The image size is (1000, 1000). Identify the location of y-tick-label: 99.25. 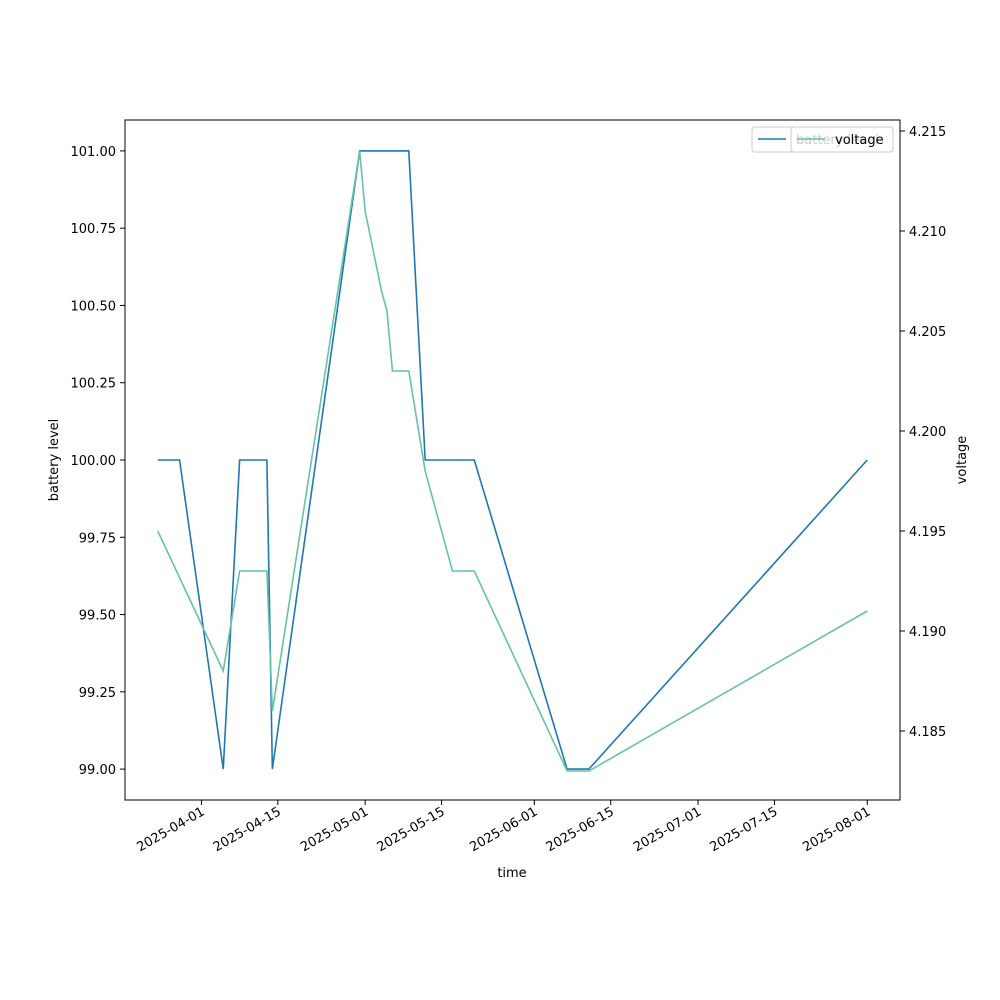
(97, 693).